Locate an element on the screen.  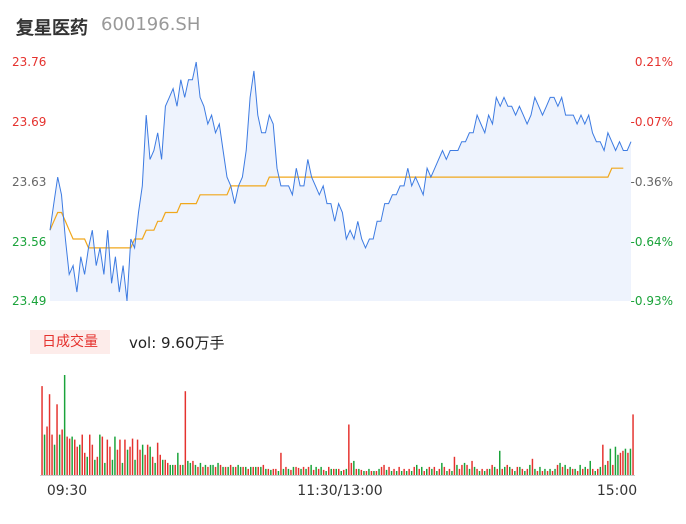
percent-tick-label: 0.21% is located at coordinates (654, 62).